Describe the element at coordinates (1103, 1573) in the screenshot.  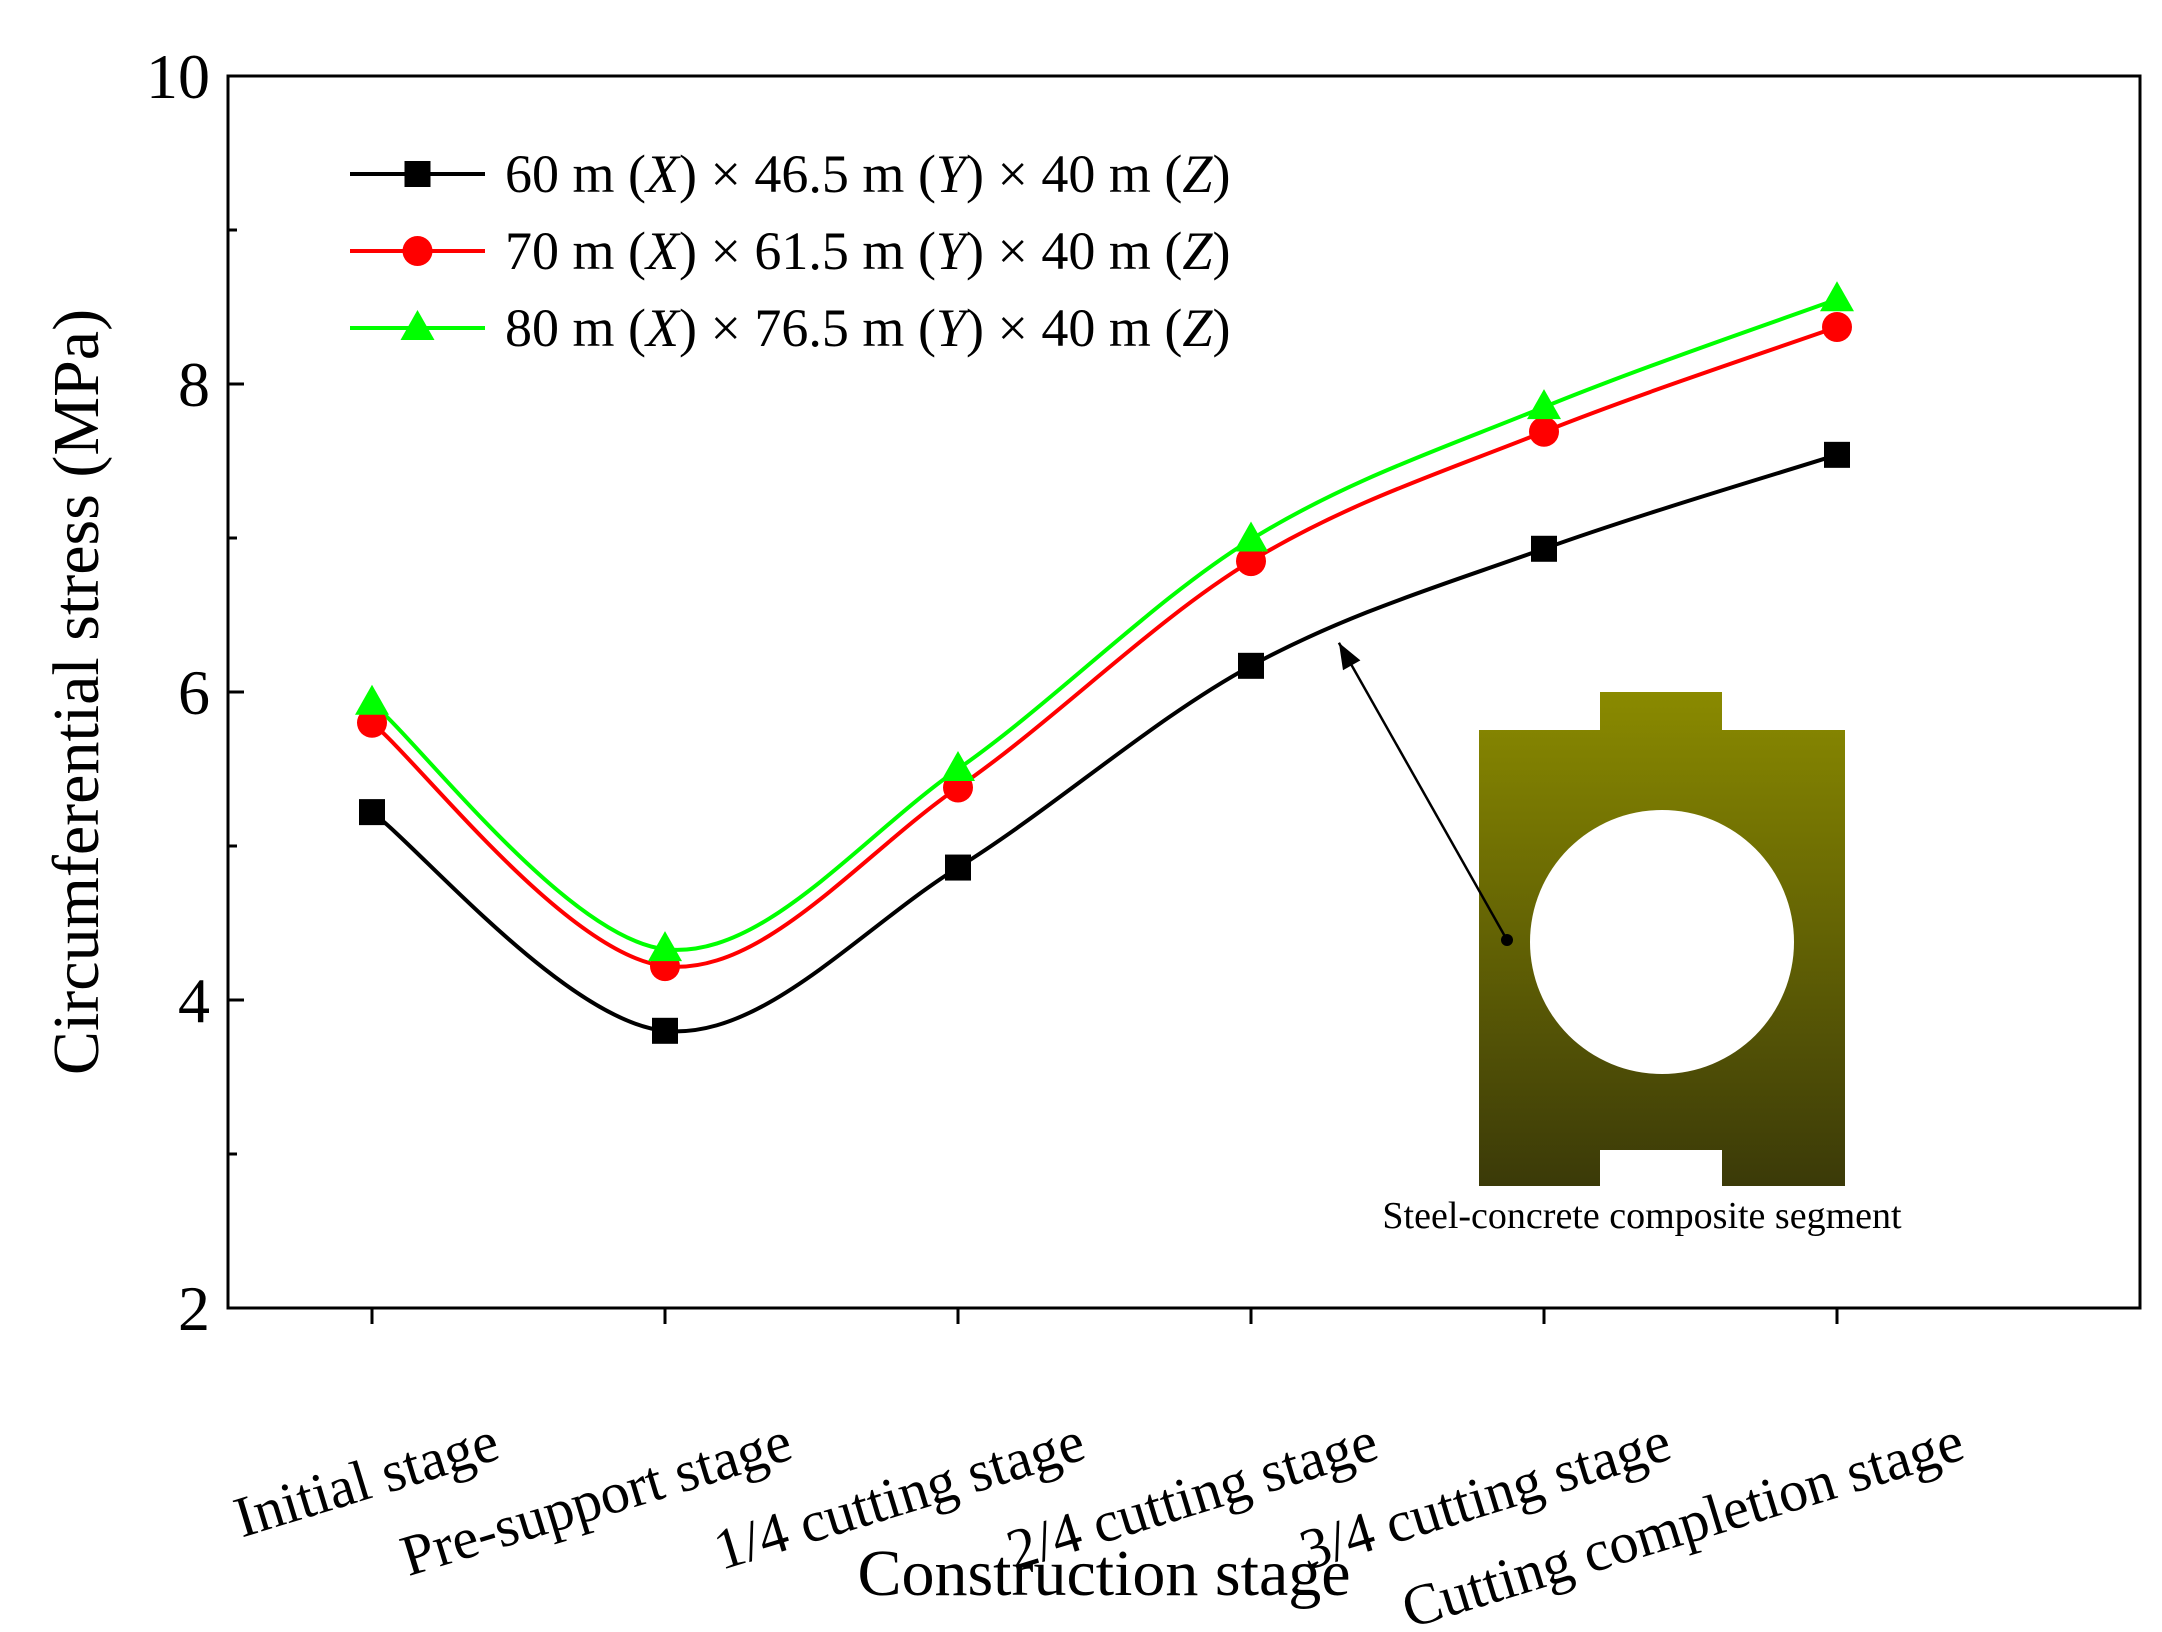
I see `x-axis-title: Construction stage` at that location.